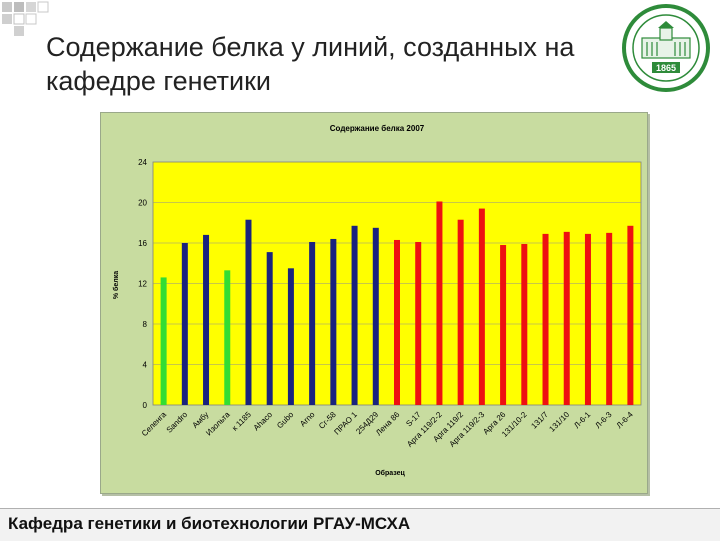 Image resolution: width=720 pixels, height=541 pixels. Describe the element at coordinates (388, 424) in the screenshot. I see `x-tick-label: Лена 86` at that location.